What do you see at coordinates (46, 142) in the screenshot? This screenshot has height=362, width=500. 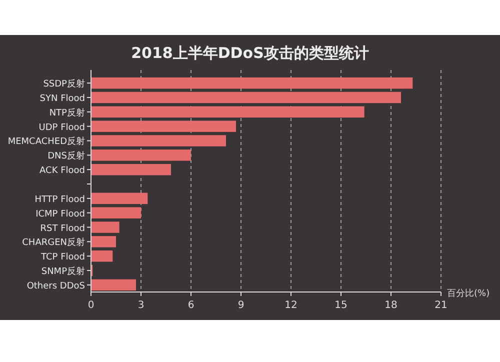 I see `y-tick-label: MEMCACHED反射` at bounding box center [46, 142].